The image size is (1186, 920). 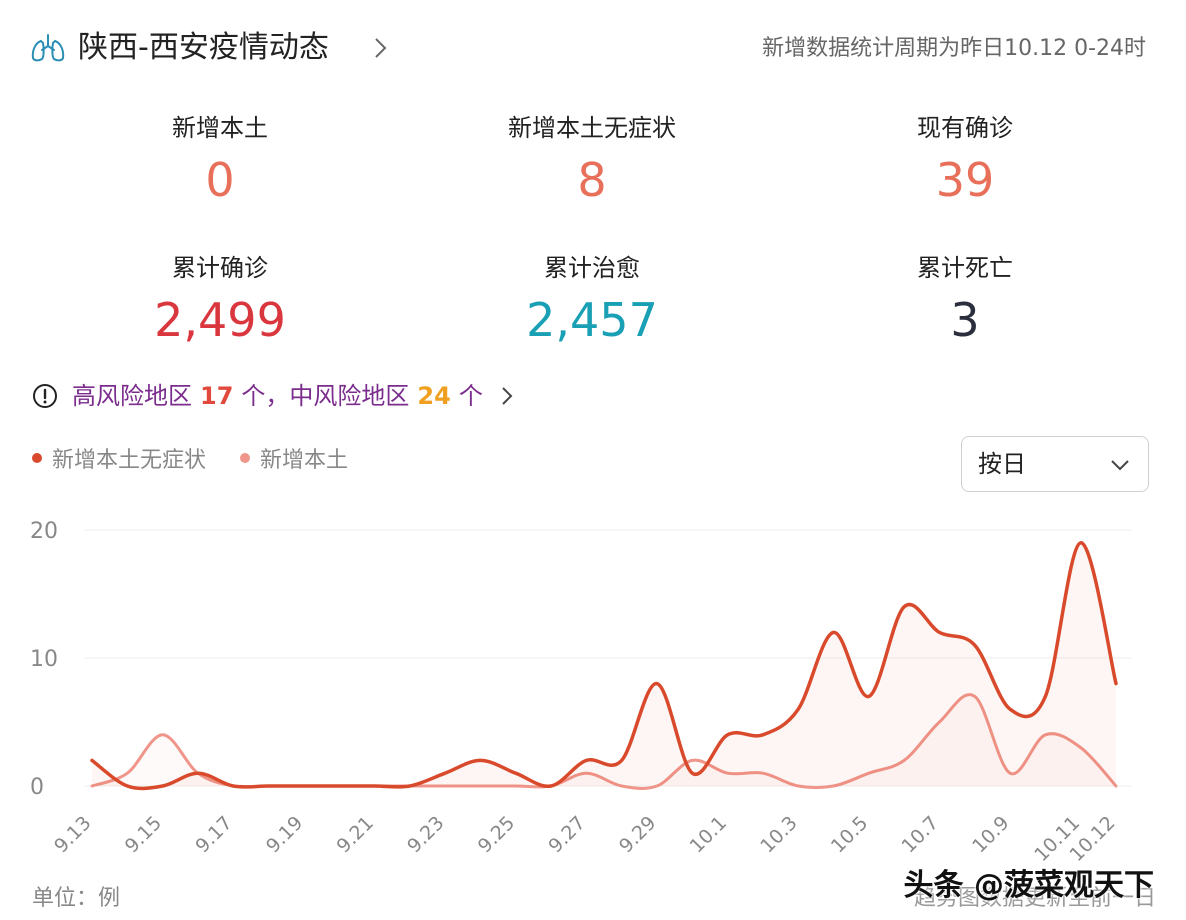 I want to click on high-risk-unit: 个，, so click(x=265, y=396).